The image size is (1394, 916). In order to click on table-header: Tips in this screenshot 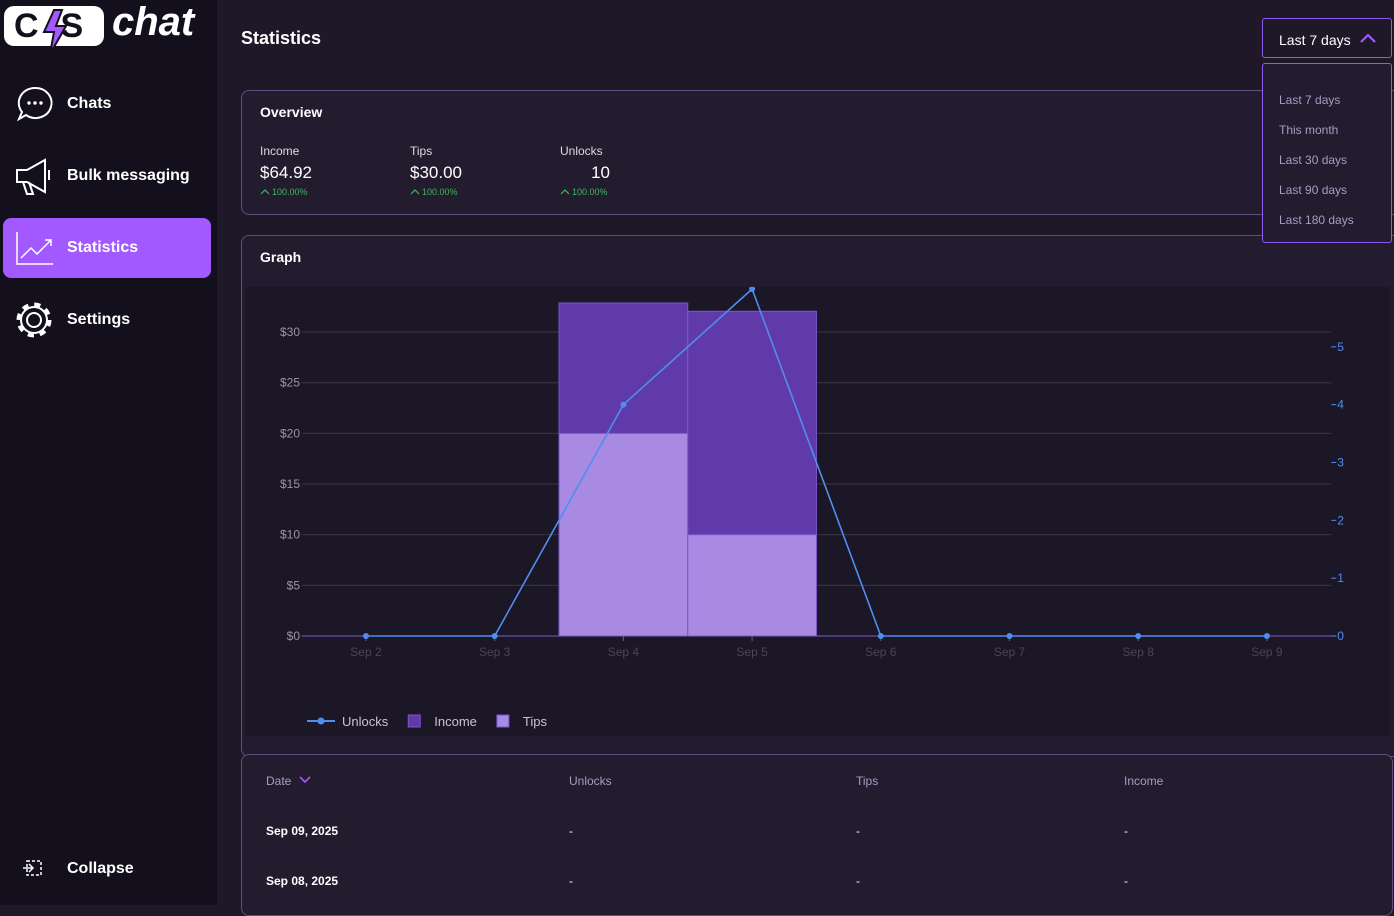, I will do `click(867, 781)`.